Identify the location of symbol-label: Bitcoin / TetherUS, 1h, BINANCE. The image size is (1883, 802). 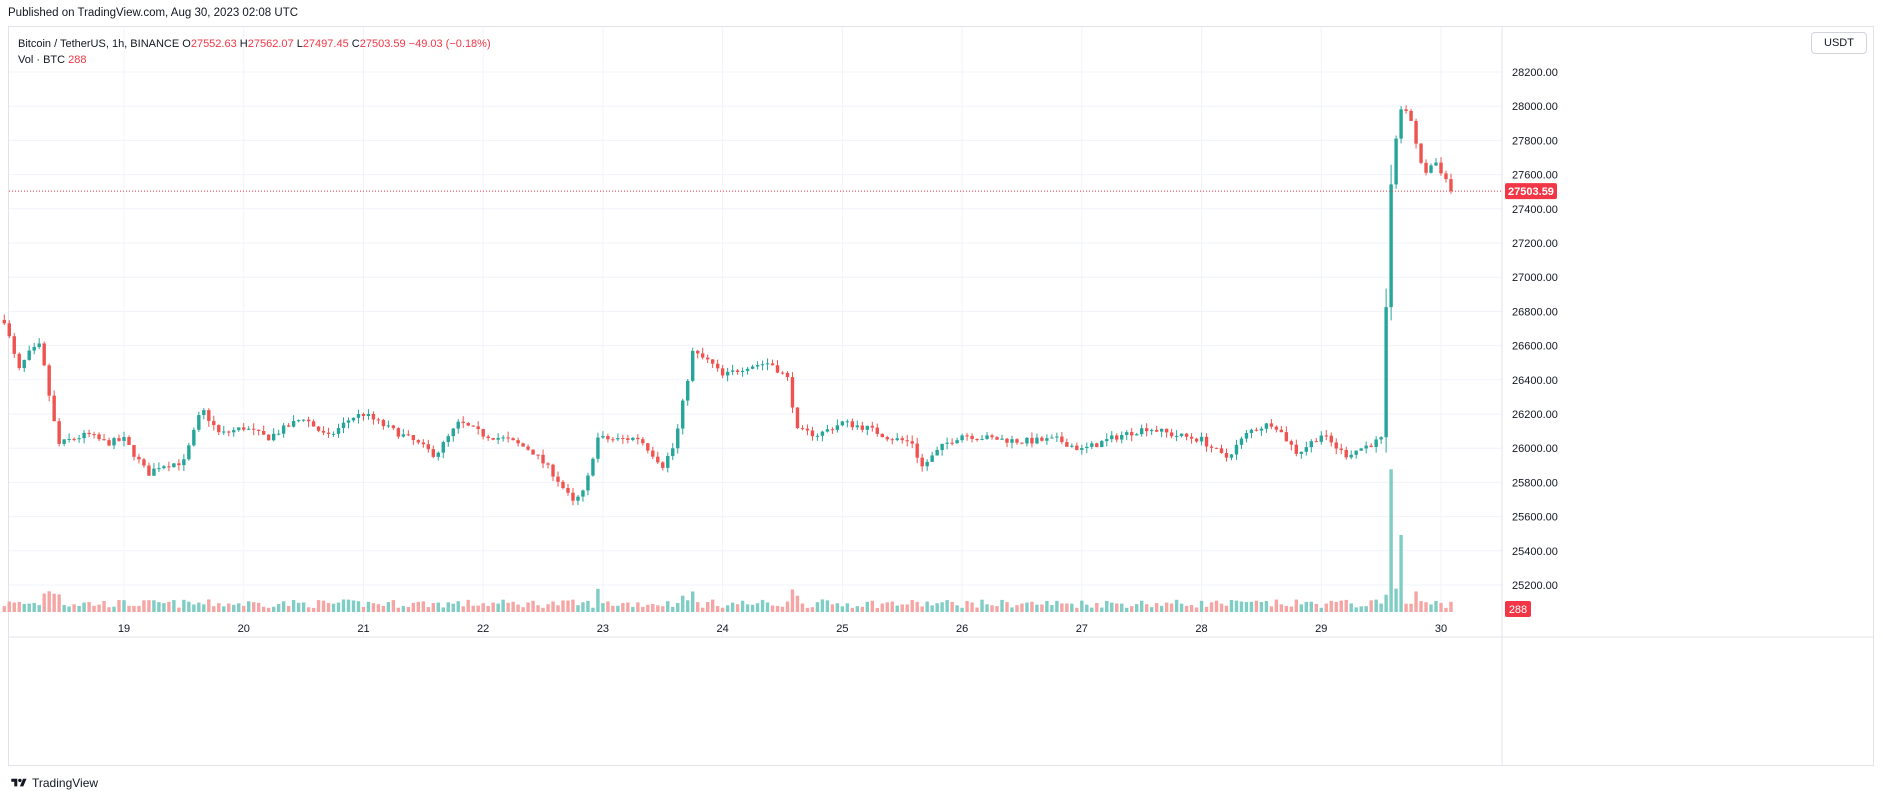
(99, 44).